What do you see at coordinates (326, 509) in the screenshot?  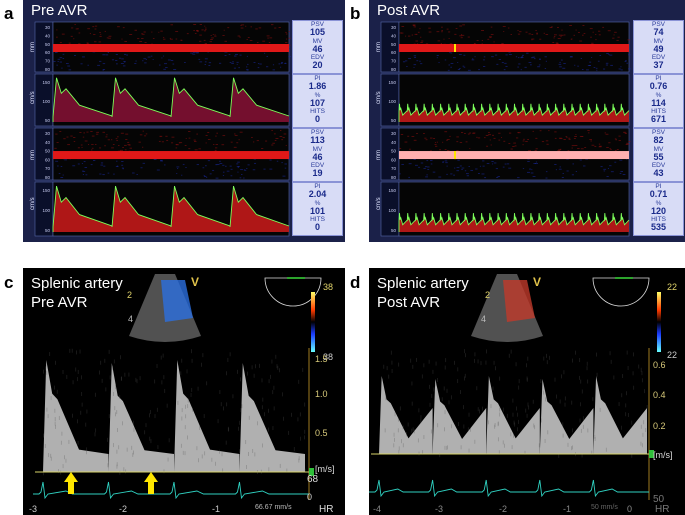 I see `heart-rate-label: HR` at bounding box center [326, 509].